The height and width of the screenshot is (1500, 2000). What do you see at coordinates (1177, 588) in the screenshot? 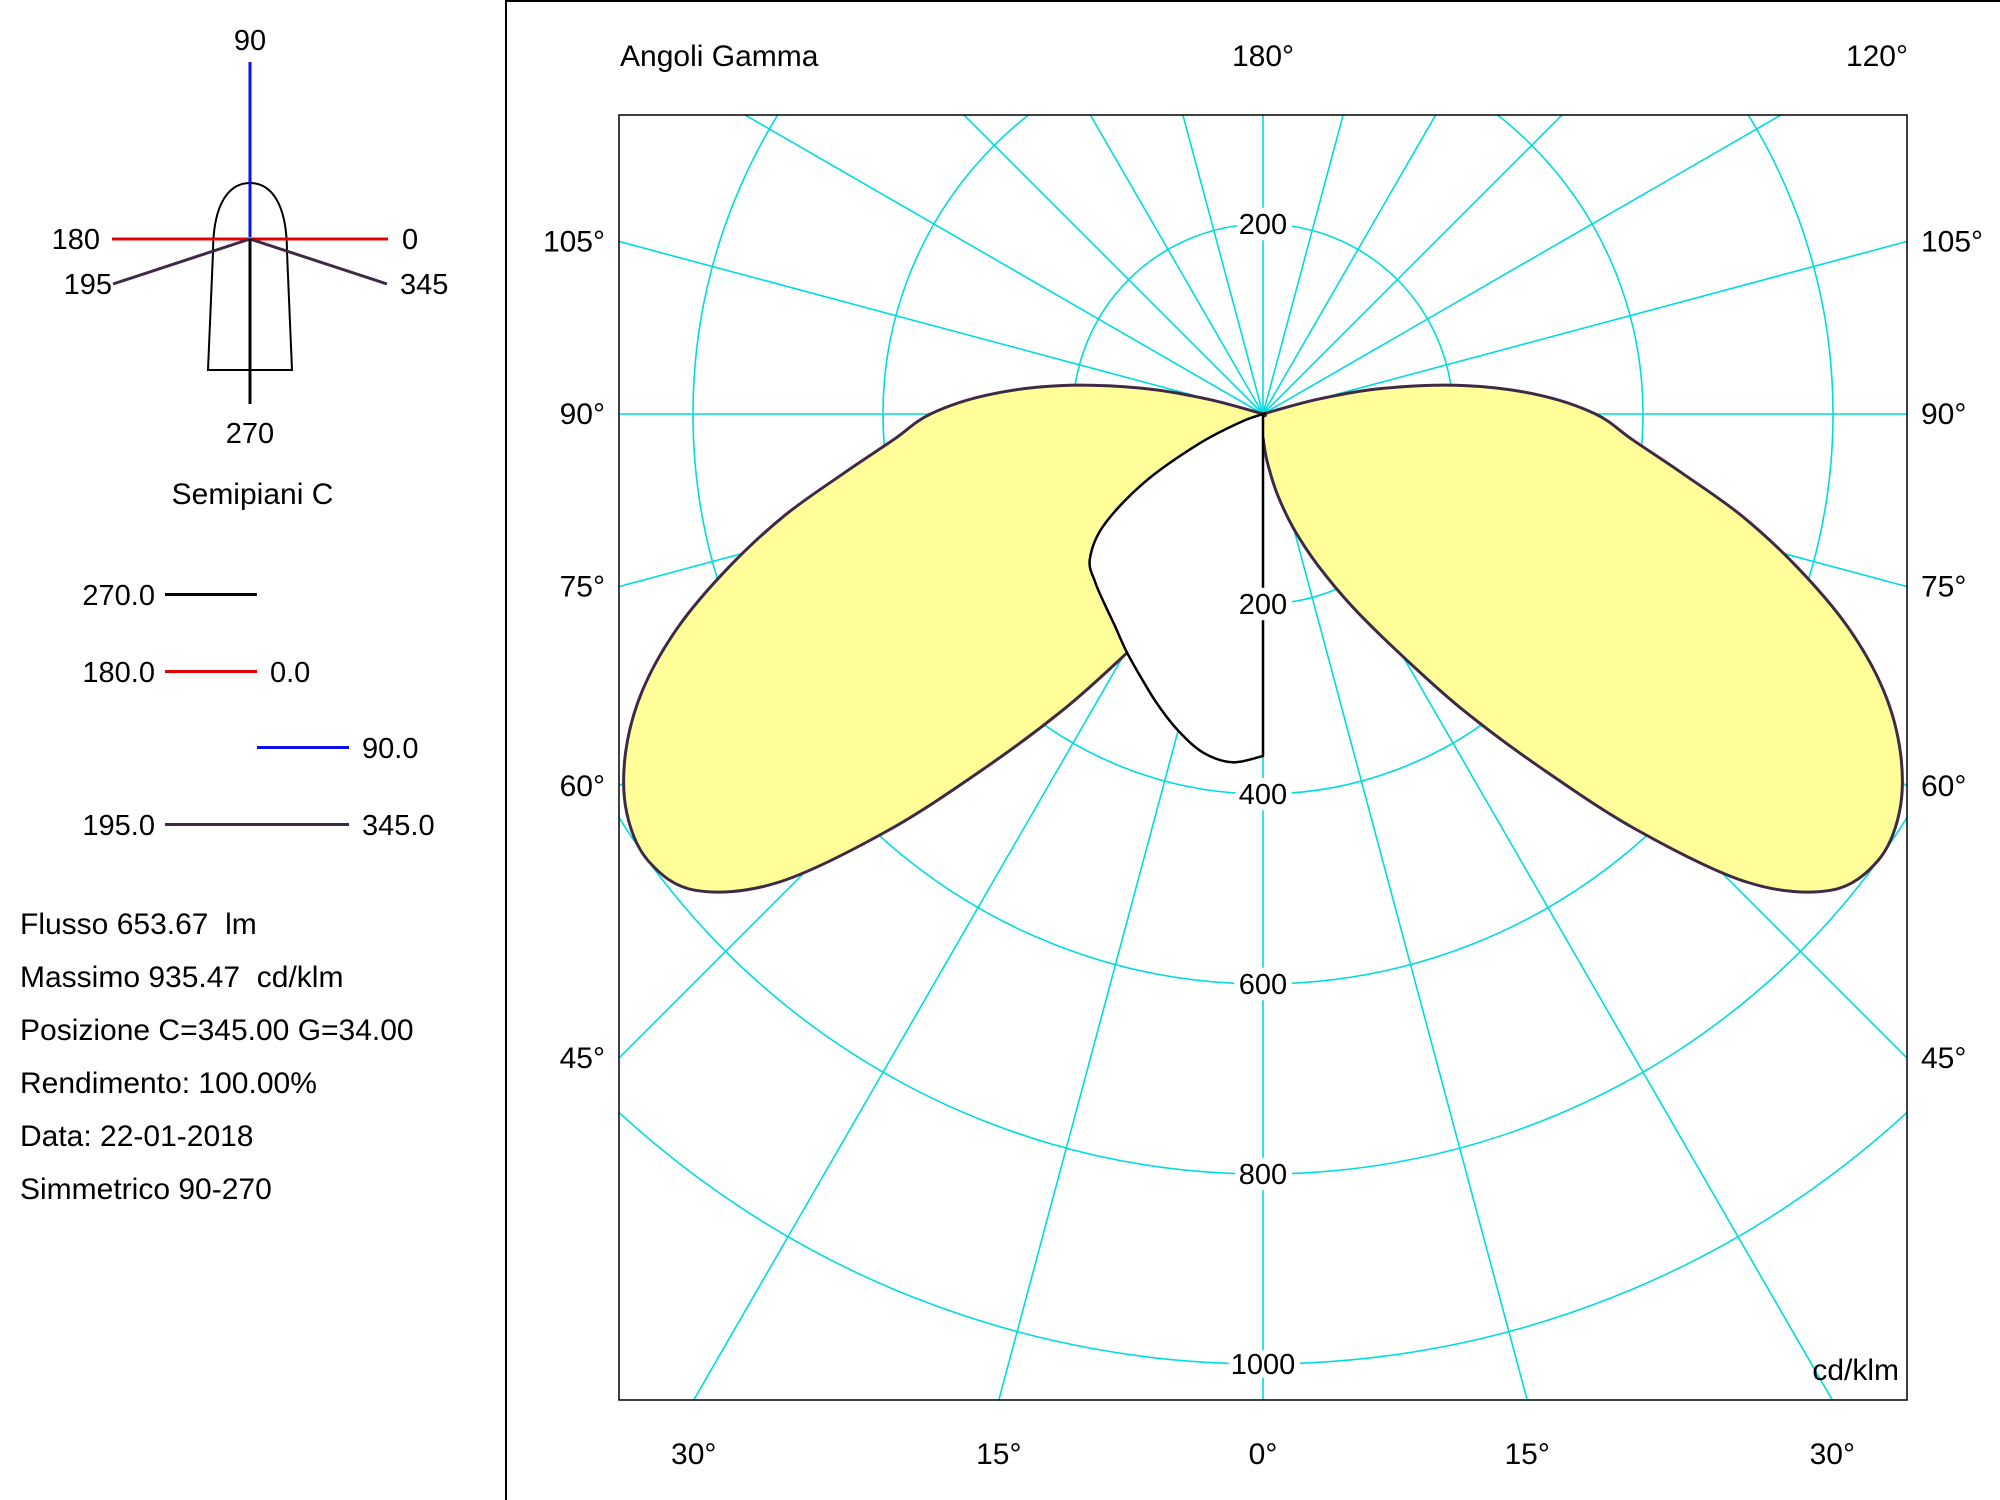
I see `curve-c270` at bounding box center [1177, 588].